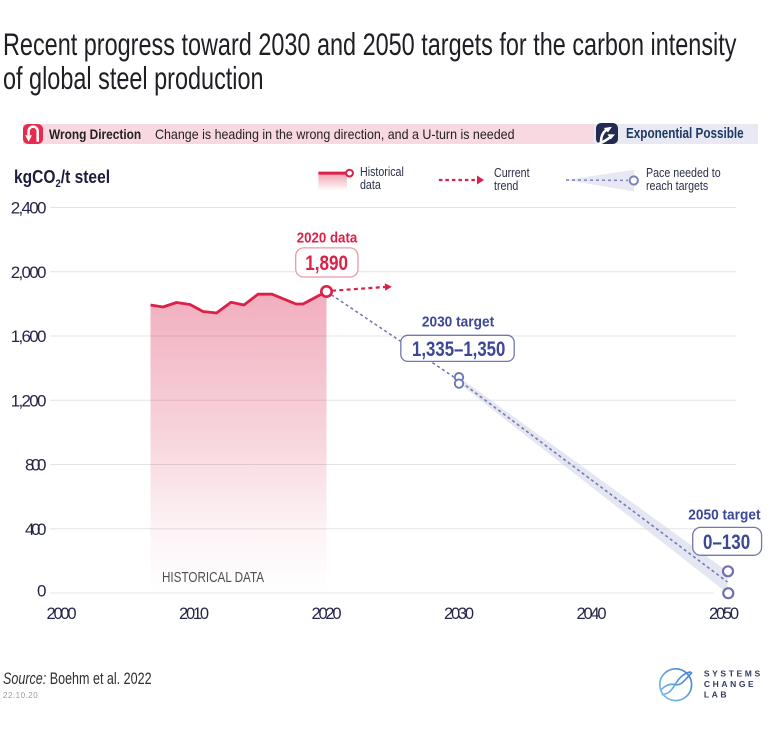 Image resolution: width=777 pixels, height=740 pixels. I want to click on svg-text: 1,335–1,350, so click(458, 349).